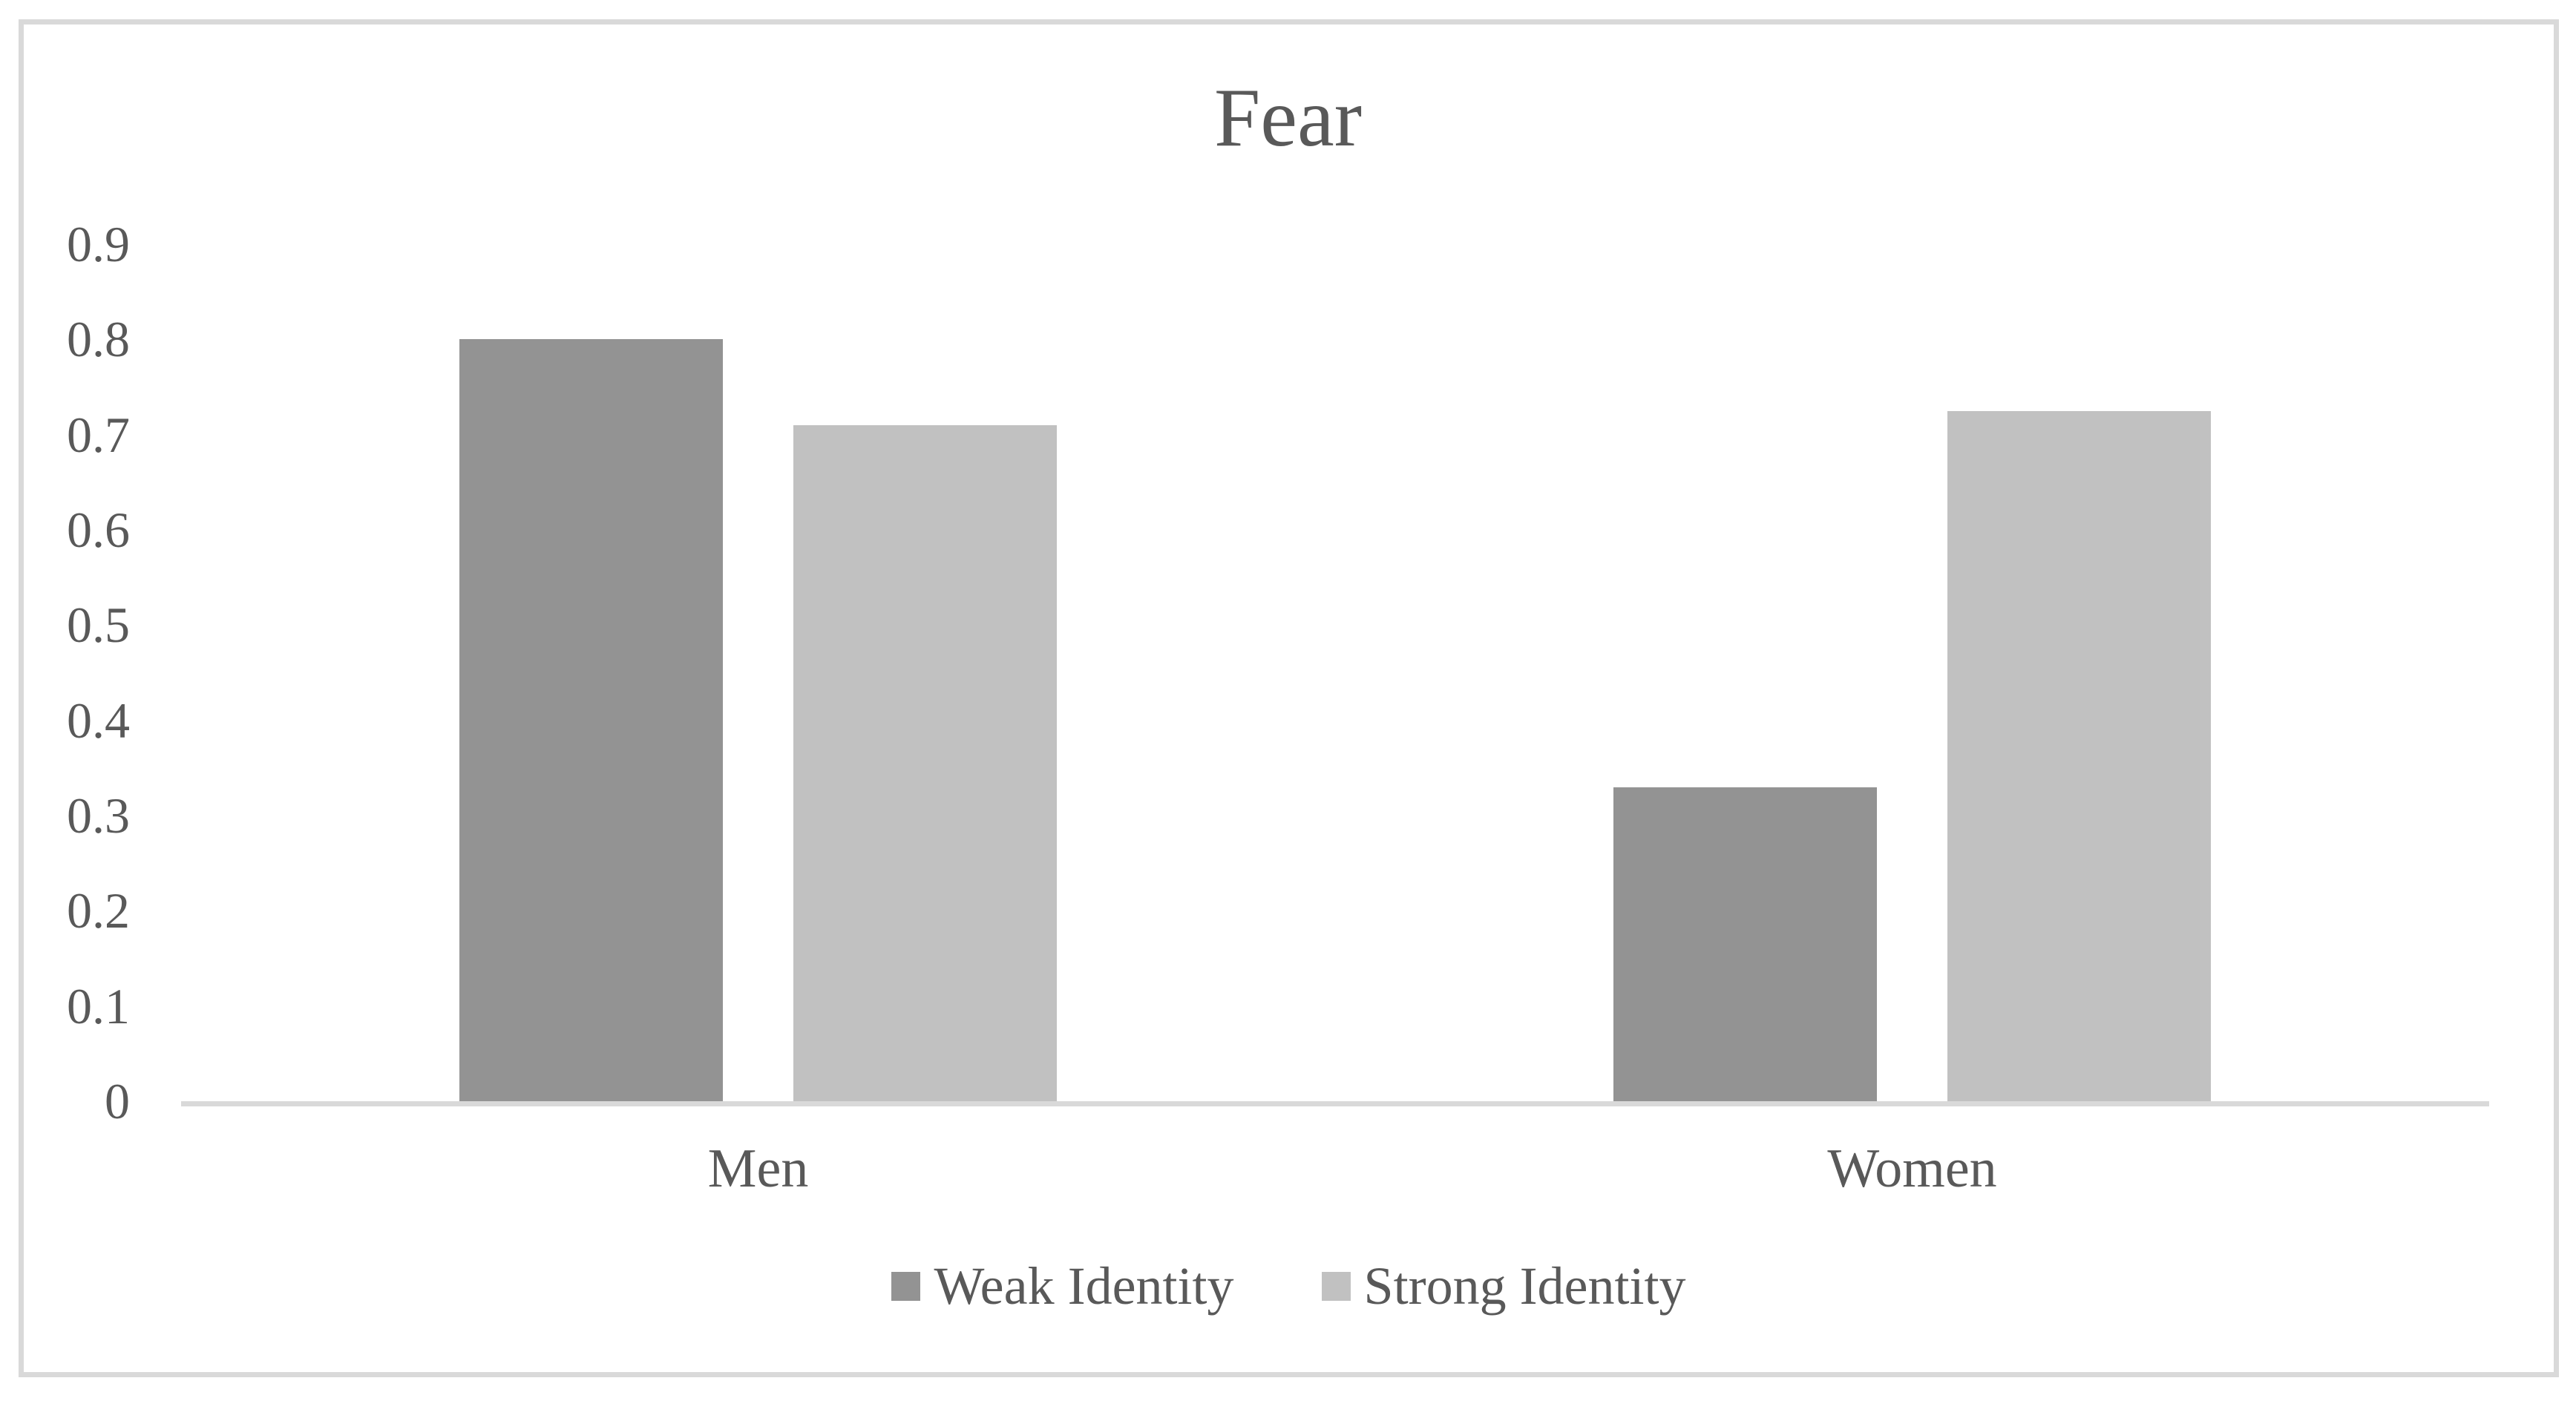 The image size is (2576, 1401). I want to click on bar-men-weak-identity, so click(591, 720).